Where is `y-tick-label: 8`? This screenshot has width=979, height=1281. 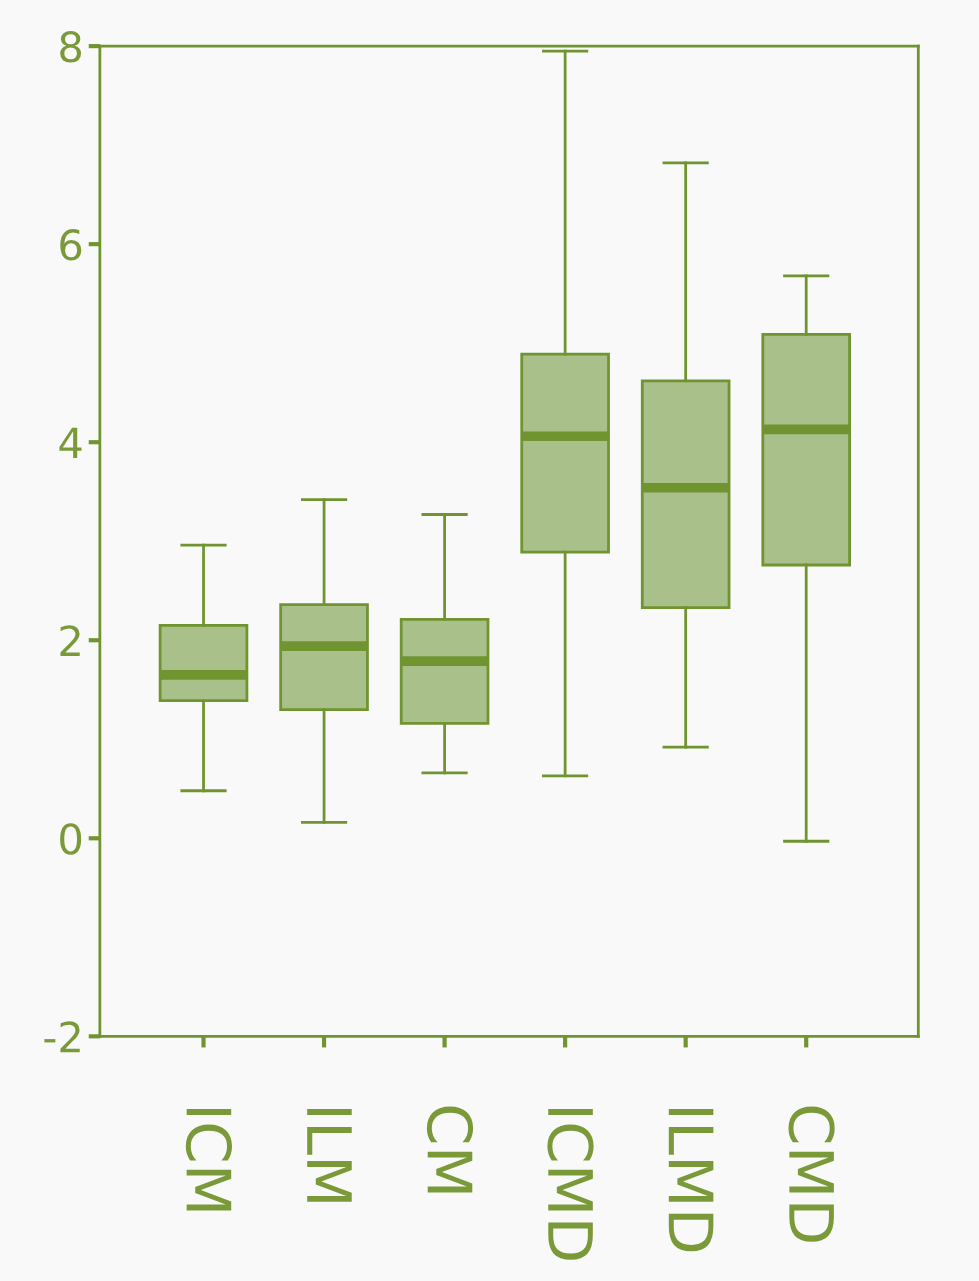 y-tick-label: 8 is located at coordinates (71, 47).